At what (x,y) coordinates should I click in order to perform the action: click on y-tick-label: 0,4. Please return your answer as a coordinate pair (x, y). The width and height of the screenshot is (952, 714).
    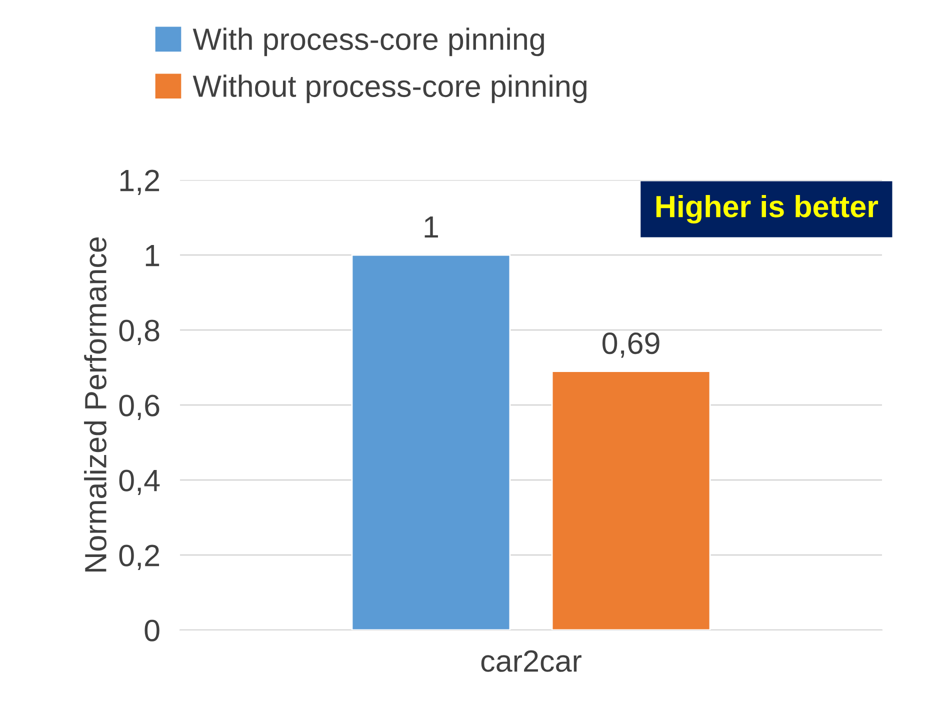
    Looking at the image, I should click on (139, 482).